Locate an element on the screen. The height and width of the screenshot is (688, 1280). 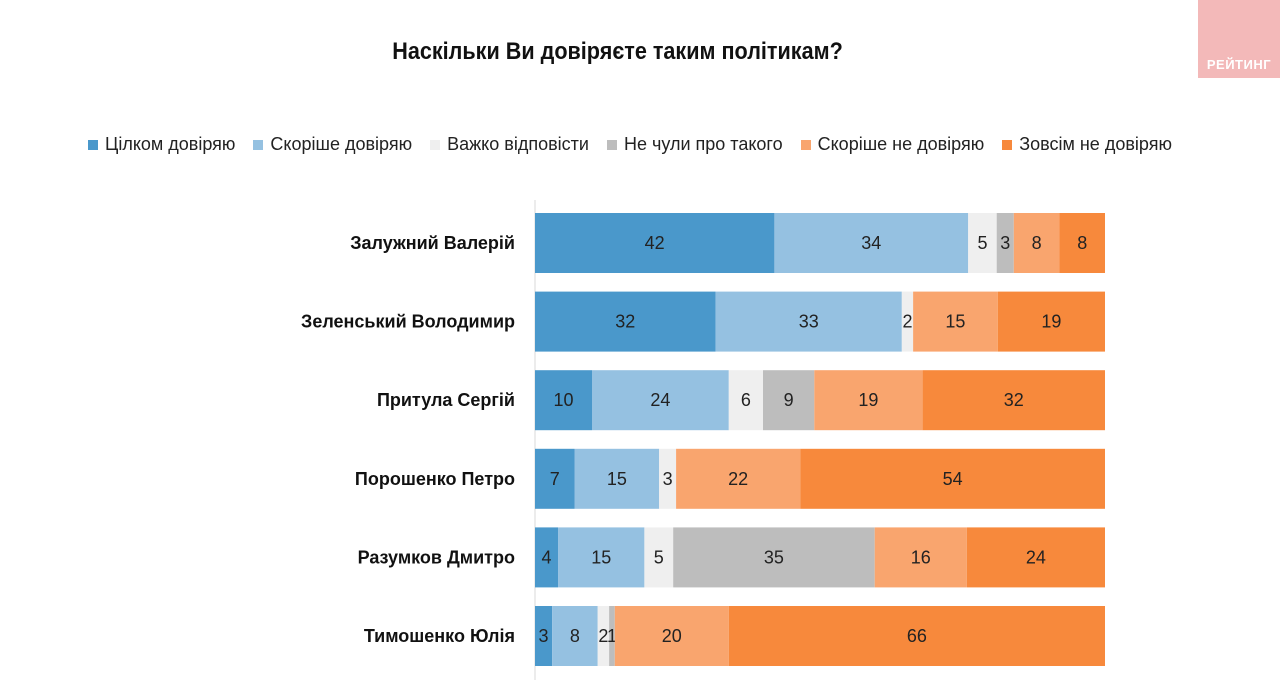
data-label: 34 is located at coordinates (871, 243).